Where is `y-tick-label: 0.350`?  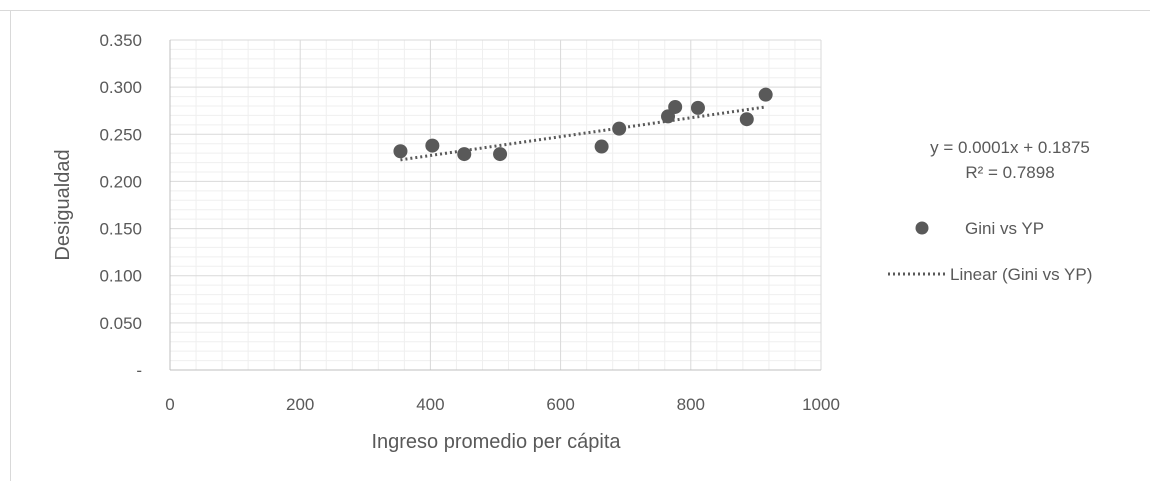 y-tick-label: 0.350 is located at coordinates (120, 40).